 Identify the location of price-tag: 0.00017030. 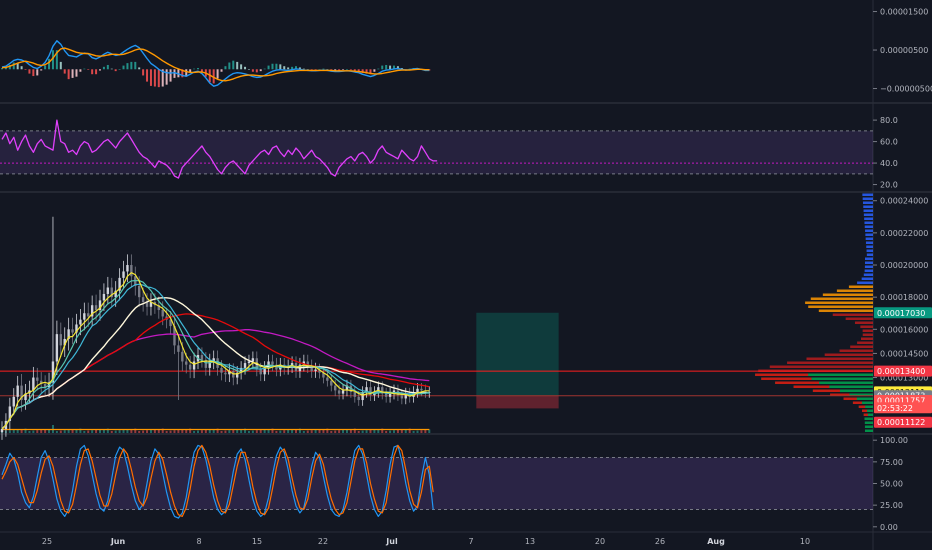
(903, 313).